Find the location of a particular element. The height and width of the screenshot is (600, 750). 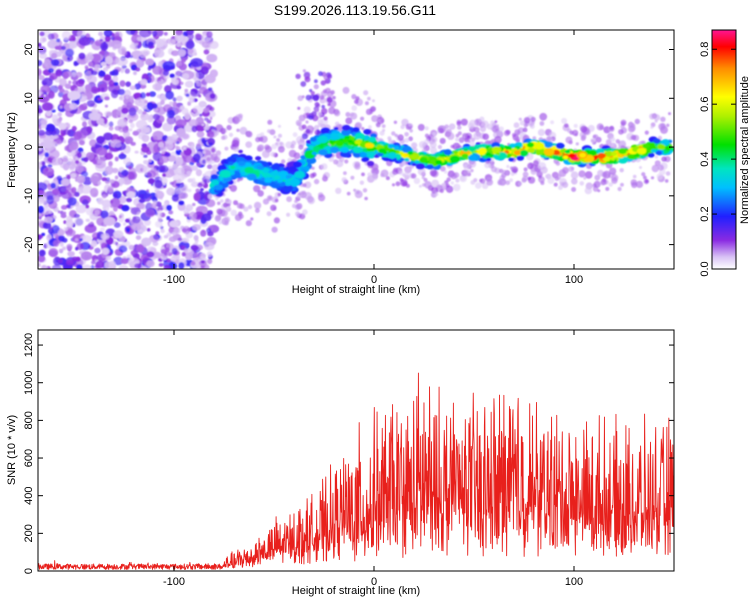

y-tick-label: 200 is located at coordinates (29, 533).